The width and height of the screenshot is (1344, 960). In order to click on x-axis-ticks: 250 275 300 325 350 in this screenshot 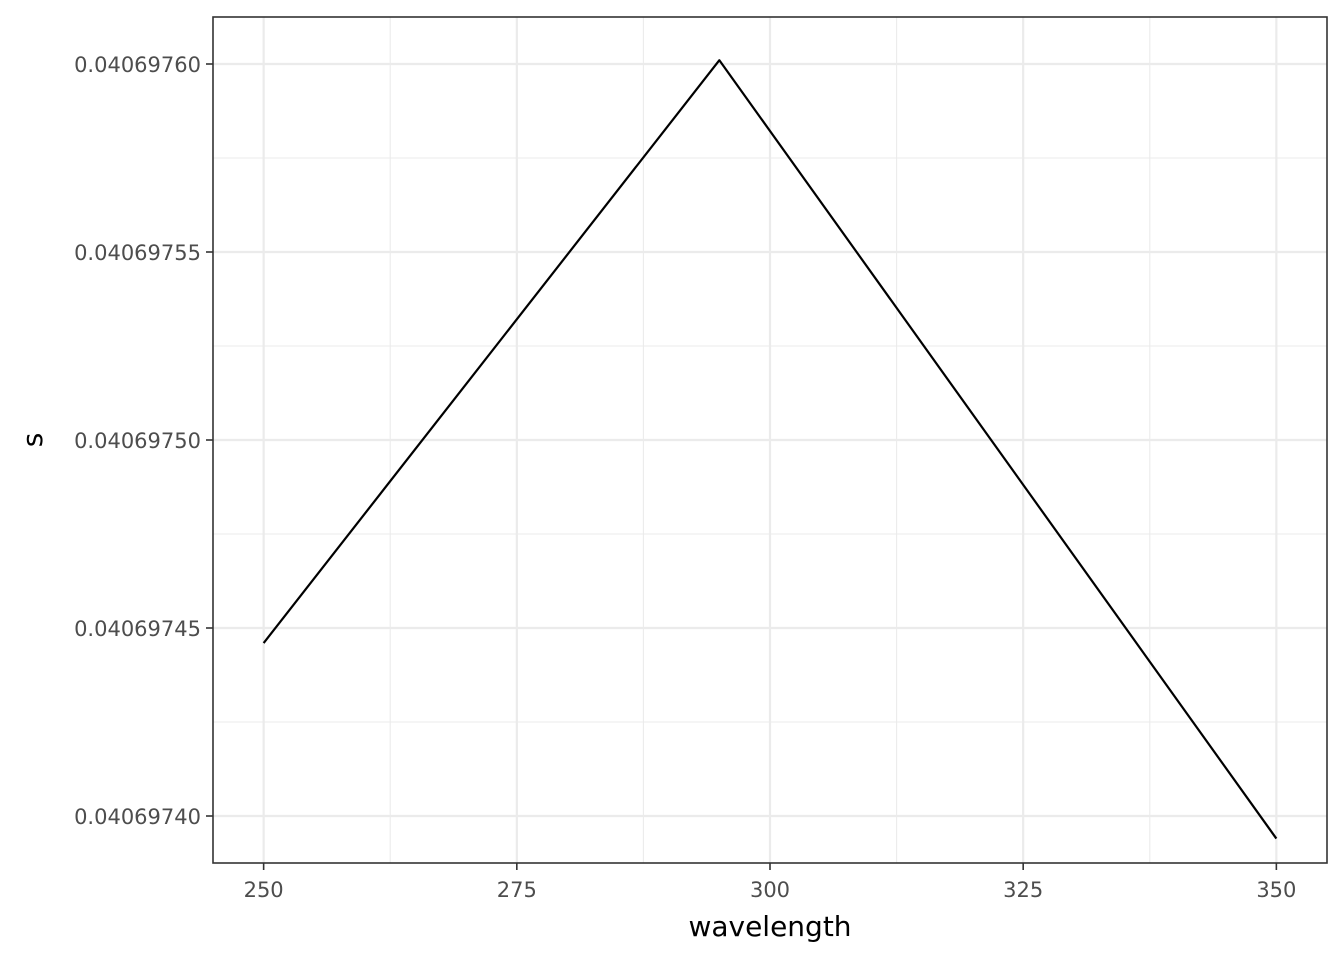, I will do `click(770, 882)`.